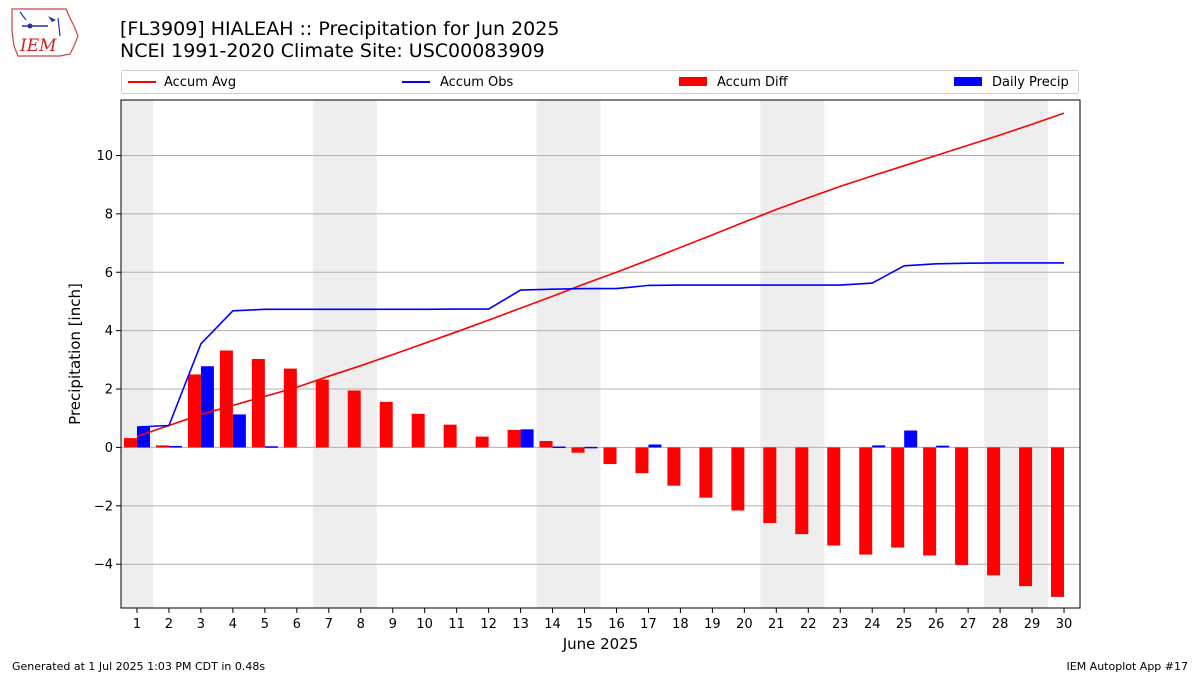 The height and width of the screenshot is (675, 1200). I want to click on y-tick-label-2: 2, so click(109, 390).